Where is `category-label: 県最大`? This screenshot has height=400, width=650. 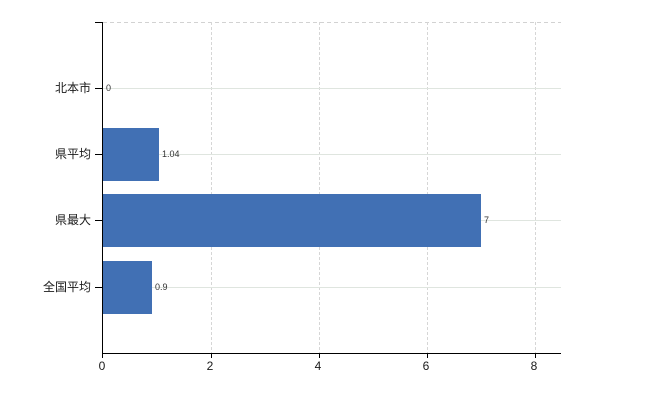 category-label: 県最大 is located at coordinates (72, 220).